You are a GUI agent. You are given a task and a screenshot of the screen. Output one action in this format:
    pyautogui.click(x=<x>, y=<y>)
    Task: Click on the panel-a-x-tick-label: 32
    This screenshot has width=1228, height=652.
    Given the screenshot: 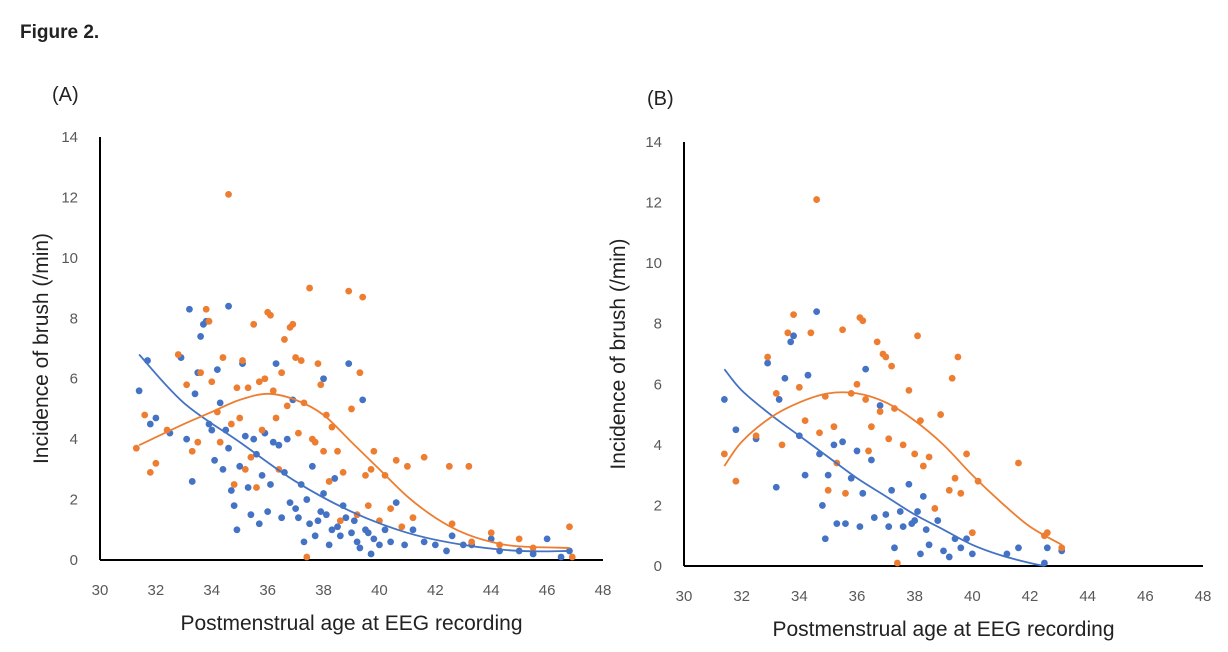 What is the action you would take?
    pyautogui.click(x=156, y=590)
    